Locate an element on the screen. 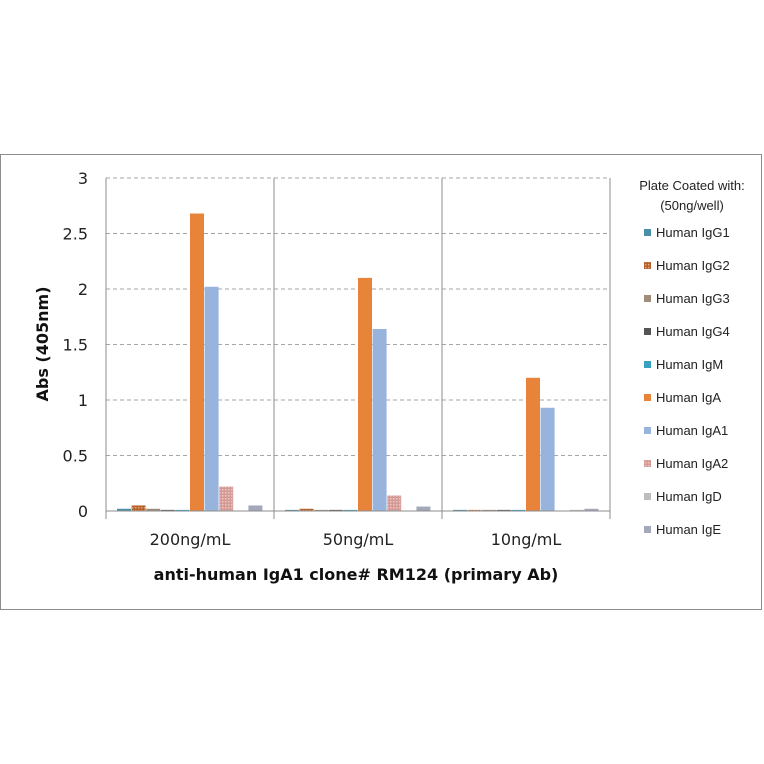  x-tick-labels: 200ng/mL 50ng/mL 10ng/mL is located at coordinates (356, 539).